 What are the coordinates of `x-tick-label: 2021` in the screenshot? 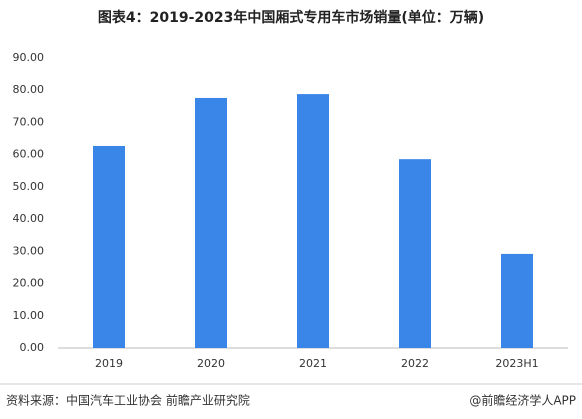 It's located at (313, 363).